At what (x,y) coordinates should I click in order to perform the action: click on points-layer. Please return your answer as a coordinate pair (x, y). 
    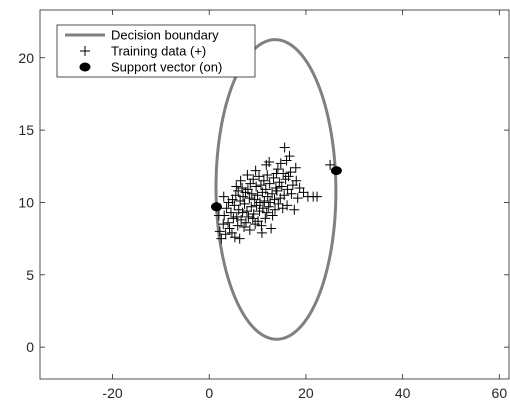
    Looking at the image, I should click on (273, 193).